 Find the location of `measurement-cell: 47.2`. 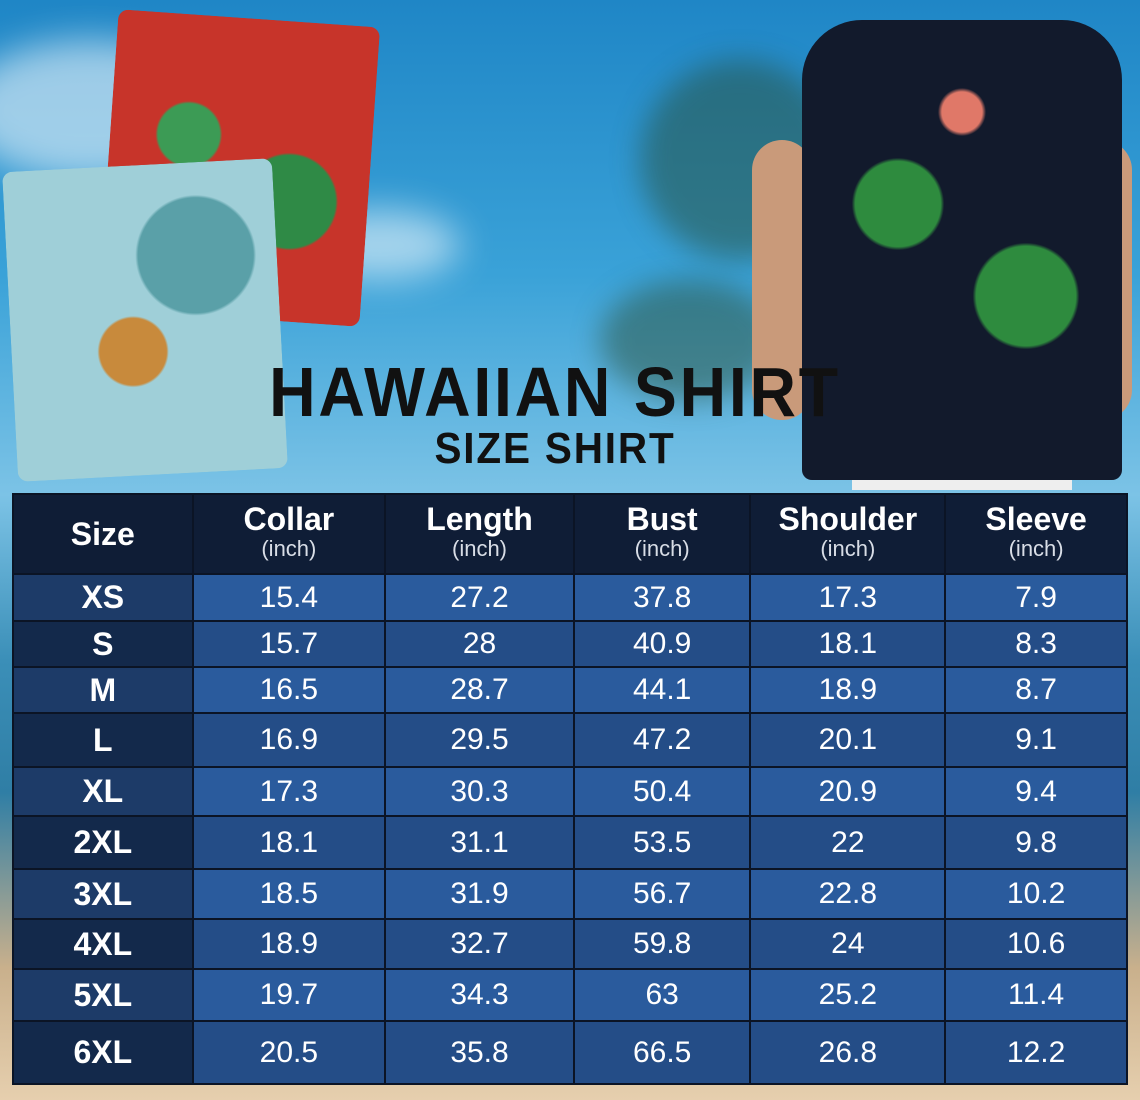

measurement-cell: 47.2 is located at coordinates (662, 740).